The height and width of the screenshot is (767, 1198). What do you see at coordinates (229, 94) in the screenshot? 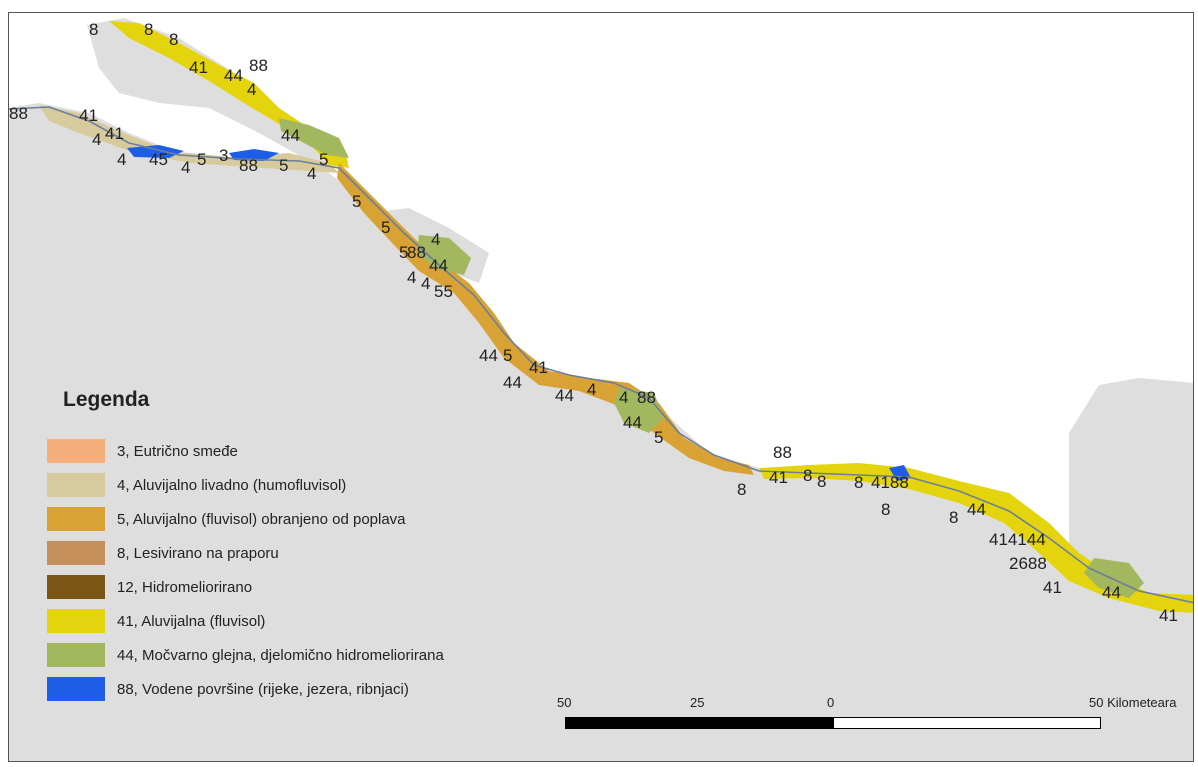
I see `soil-strip-north` at bounding box center [229, 94].